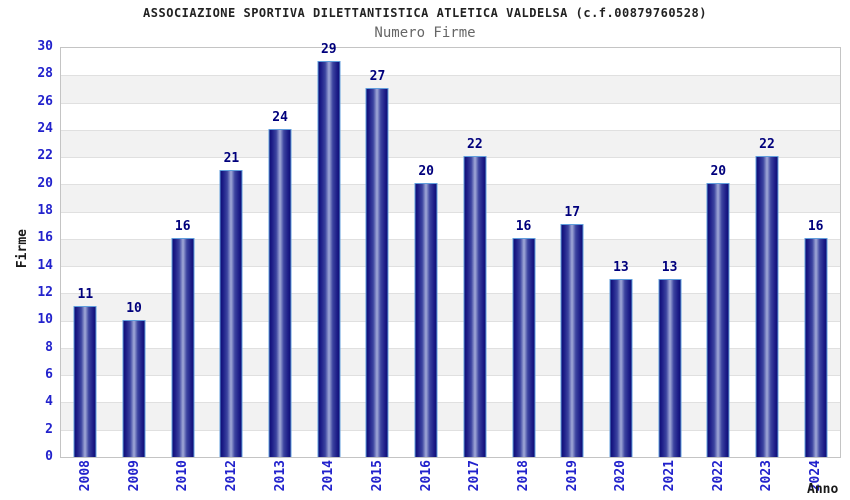 The width and height of the screenshot is (850, 500). Describe the element at coordinates (572, 213) in the screenshot. I see `bar-value-label: 17` at that location.